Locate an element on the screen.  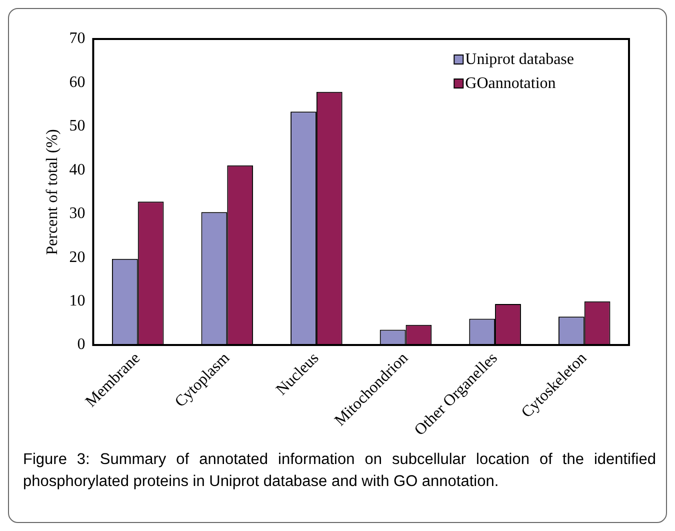
y-tick-label: 20 is located at coordinates (77, 257).